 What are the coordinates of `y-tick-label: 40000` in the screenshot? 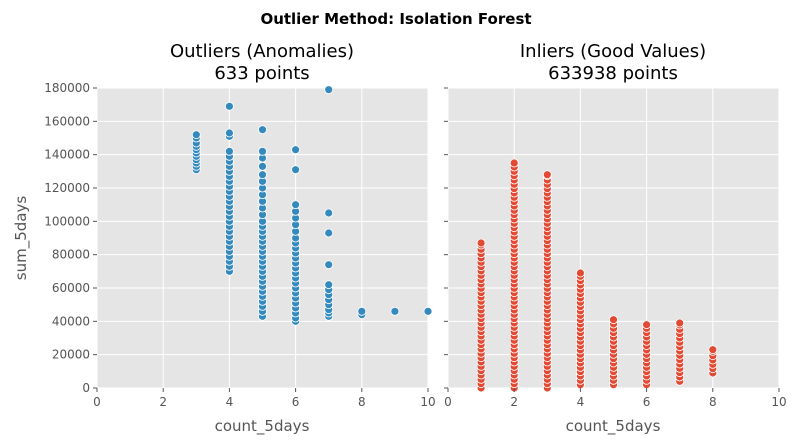 It's located at (71, 321).